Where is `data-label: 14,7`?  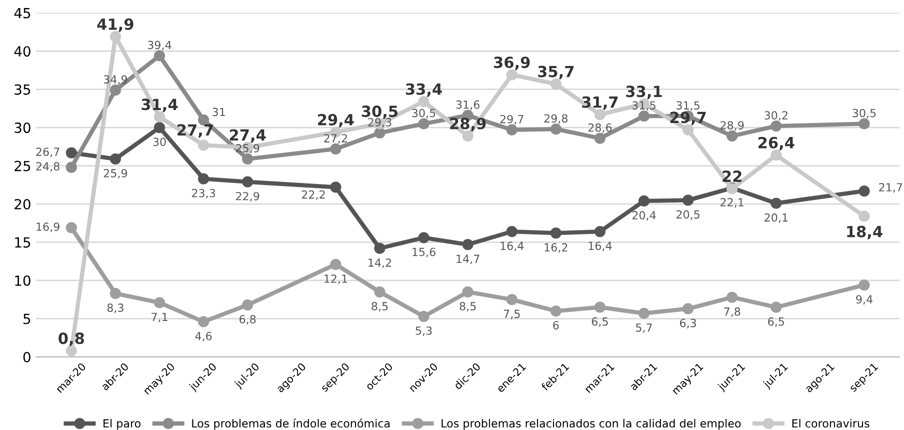 data-label: 14,7 is located at coordinates (468, 259).